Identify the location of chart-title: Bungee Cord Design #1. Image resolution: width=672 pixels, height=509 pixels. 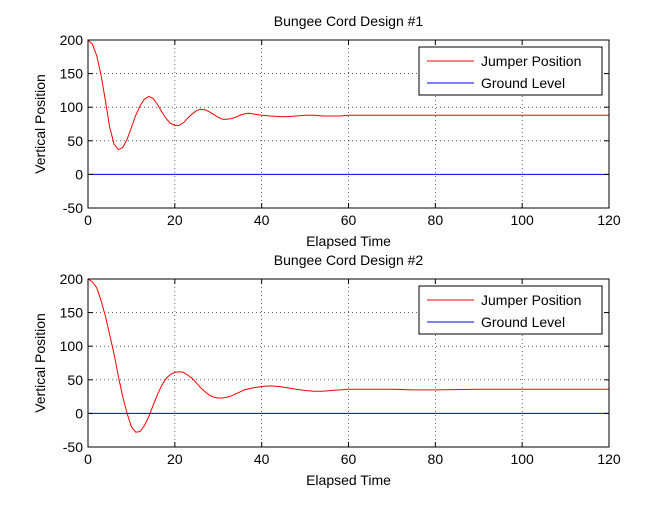
(349, 21).